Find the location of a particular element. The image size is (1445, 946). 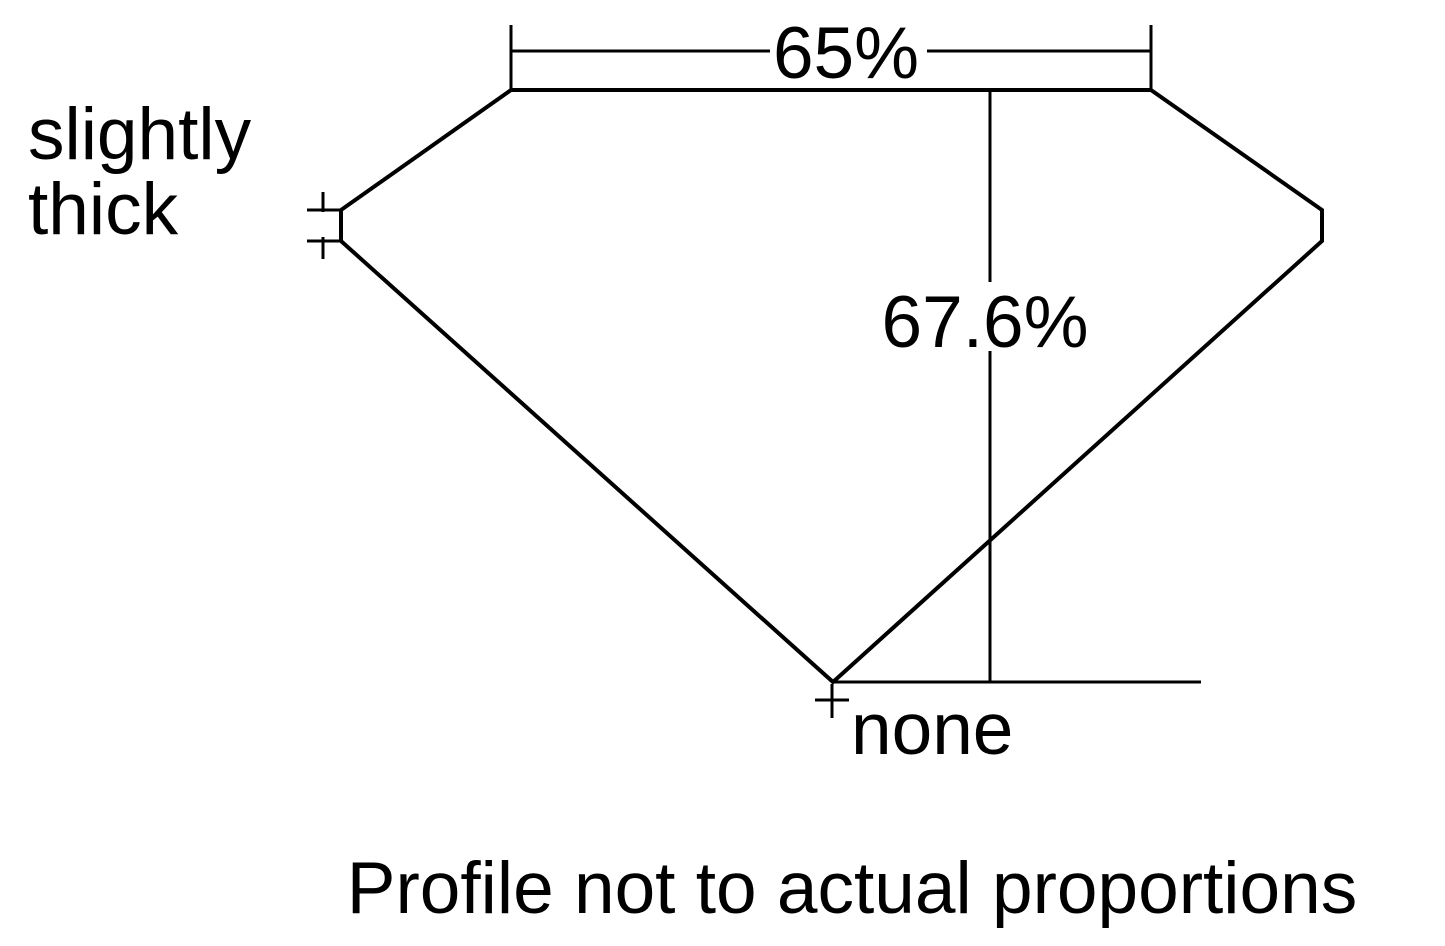

culet-label: none is located at coordinates (932, 729).